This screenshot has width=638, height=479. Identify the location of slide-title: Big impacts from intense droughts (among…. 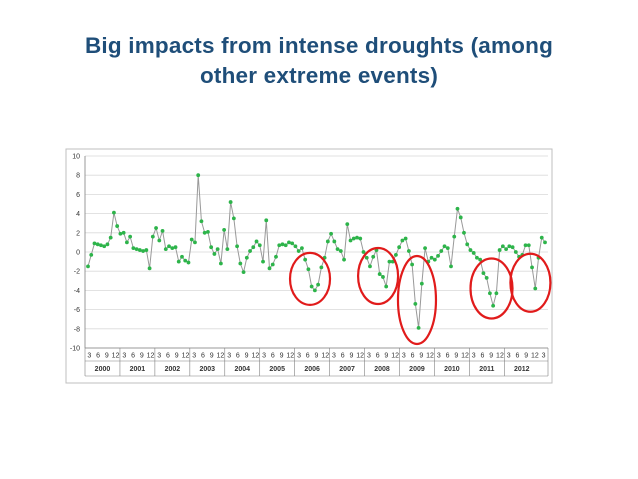
(319, 61).